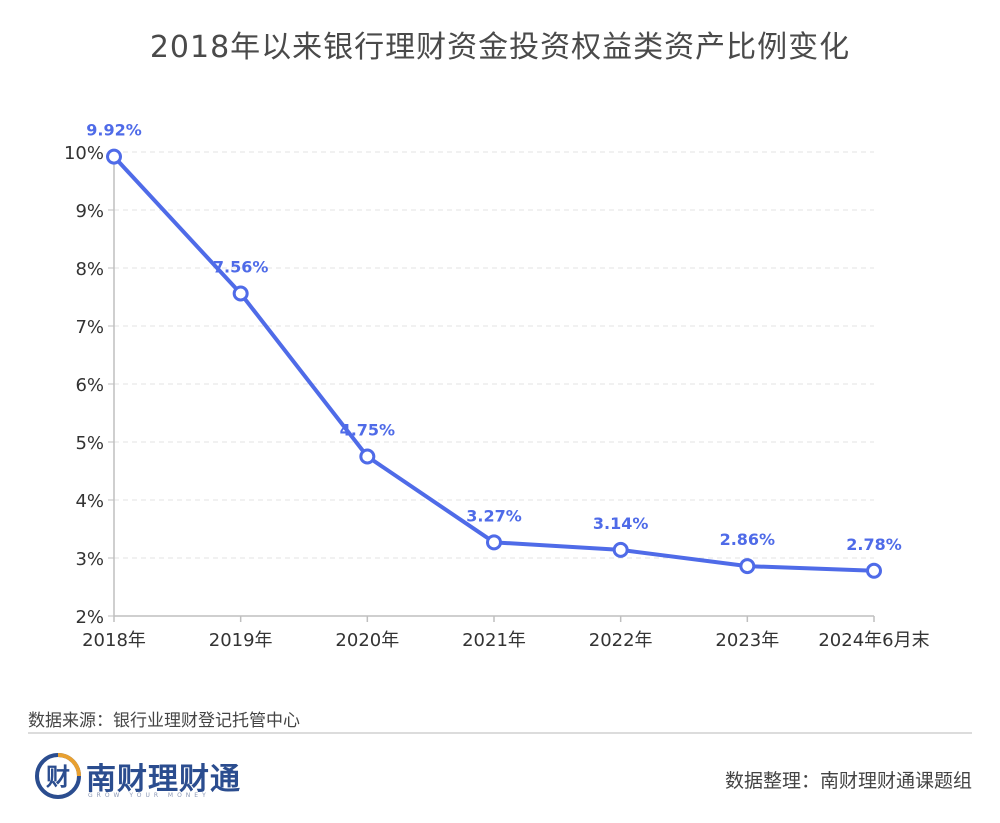  Describe the element at coordinates (368, 430) in the screenshot. I see `data-label: 4.75%` at that location.